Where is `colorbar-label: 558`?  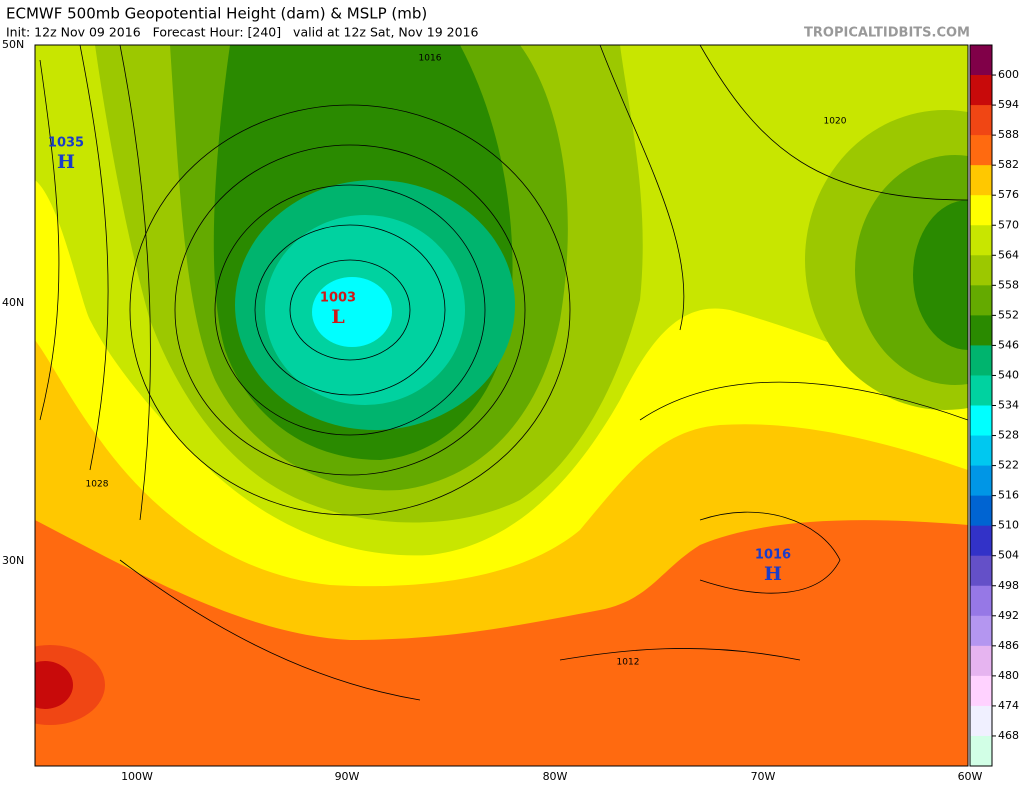
colorbar-label: 558 is located at coordinates (1008, 284).